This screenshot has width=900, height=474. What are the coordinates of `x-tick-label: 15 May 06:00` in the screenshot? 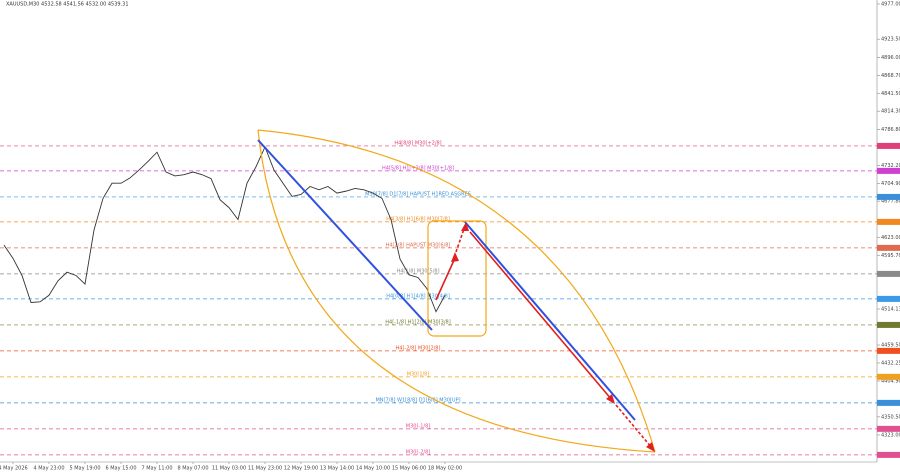 It's located at (409, 469).